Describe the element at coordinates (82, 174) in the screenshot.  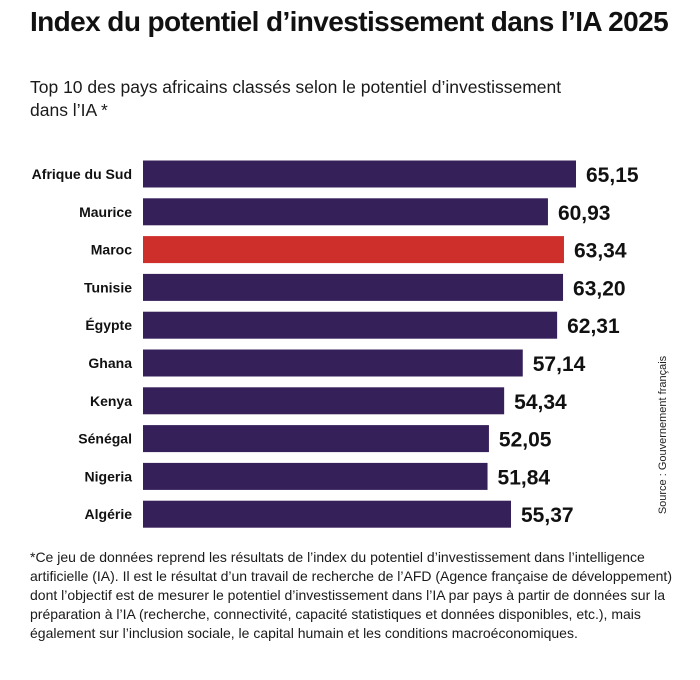
I see `category-label: Afrique du Sud` at that location.